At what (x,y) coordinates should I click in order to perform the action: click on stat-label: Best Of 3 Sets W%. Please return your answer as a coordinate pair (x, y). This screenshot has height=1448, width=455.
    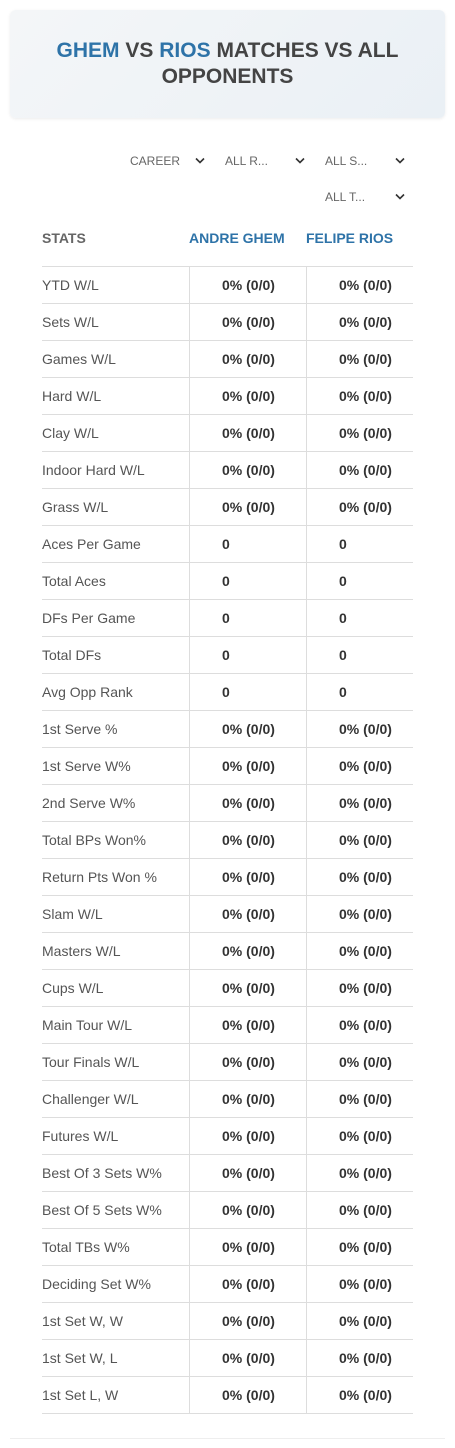
    Looking at the image, I should click on (102, 1173).